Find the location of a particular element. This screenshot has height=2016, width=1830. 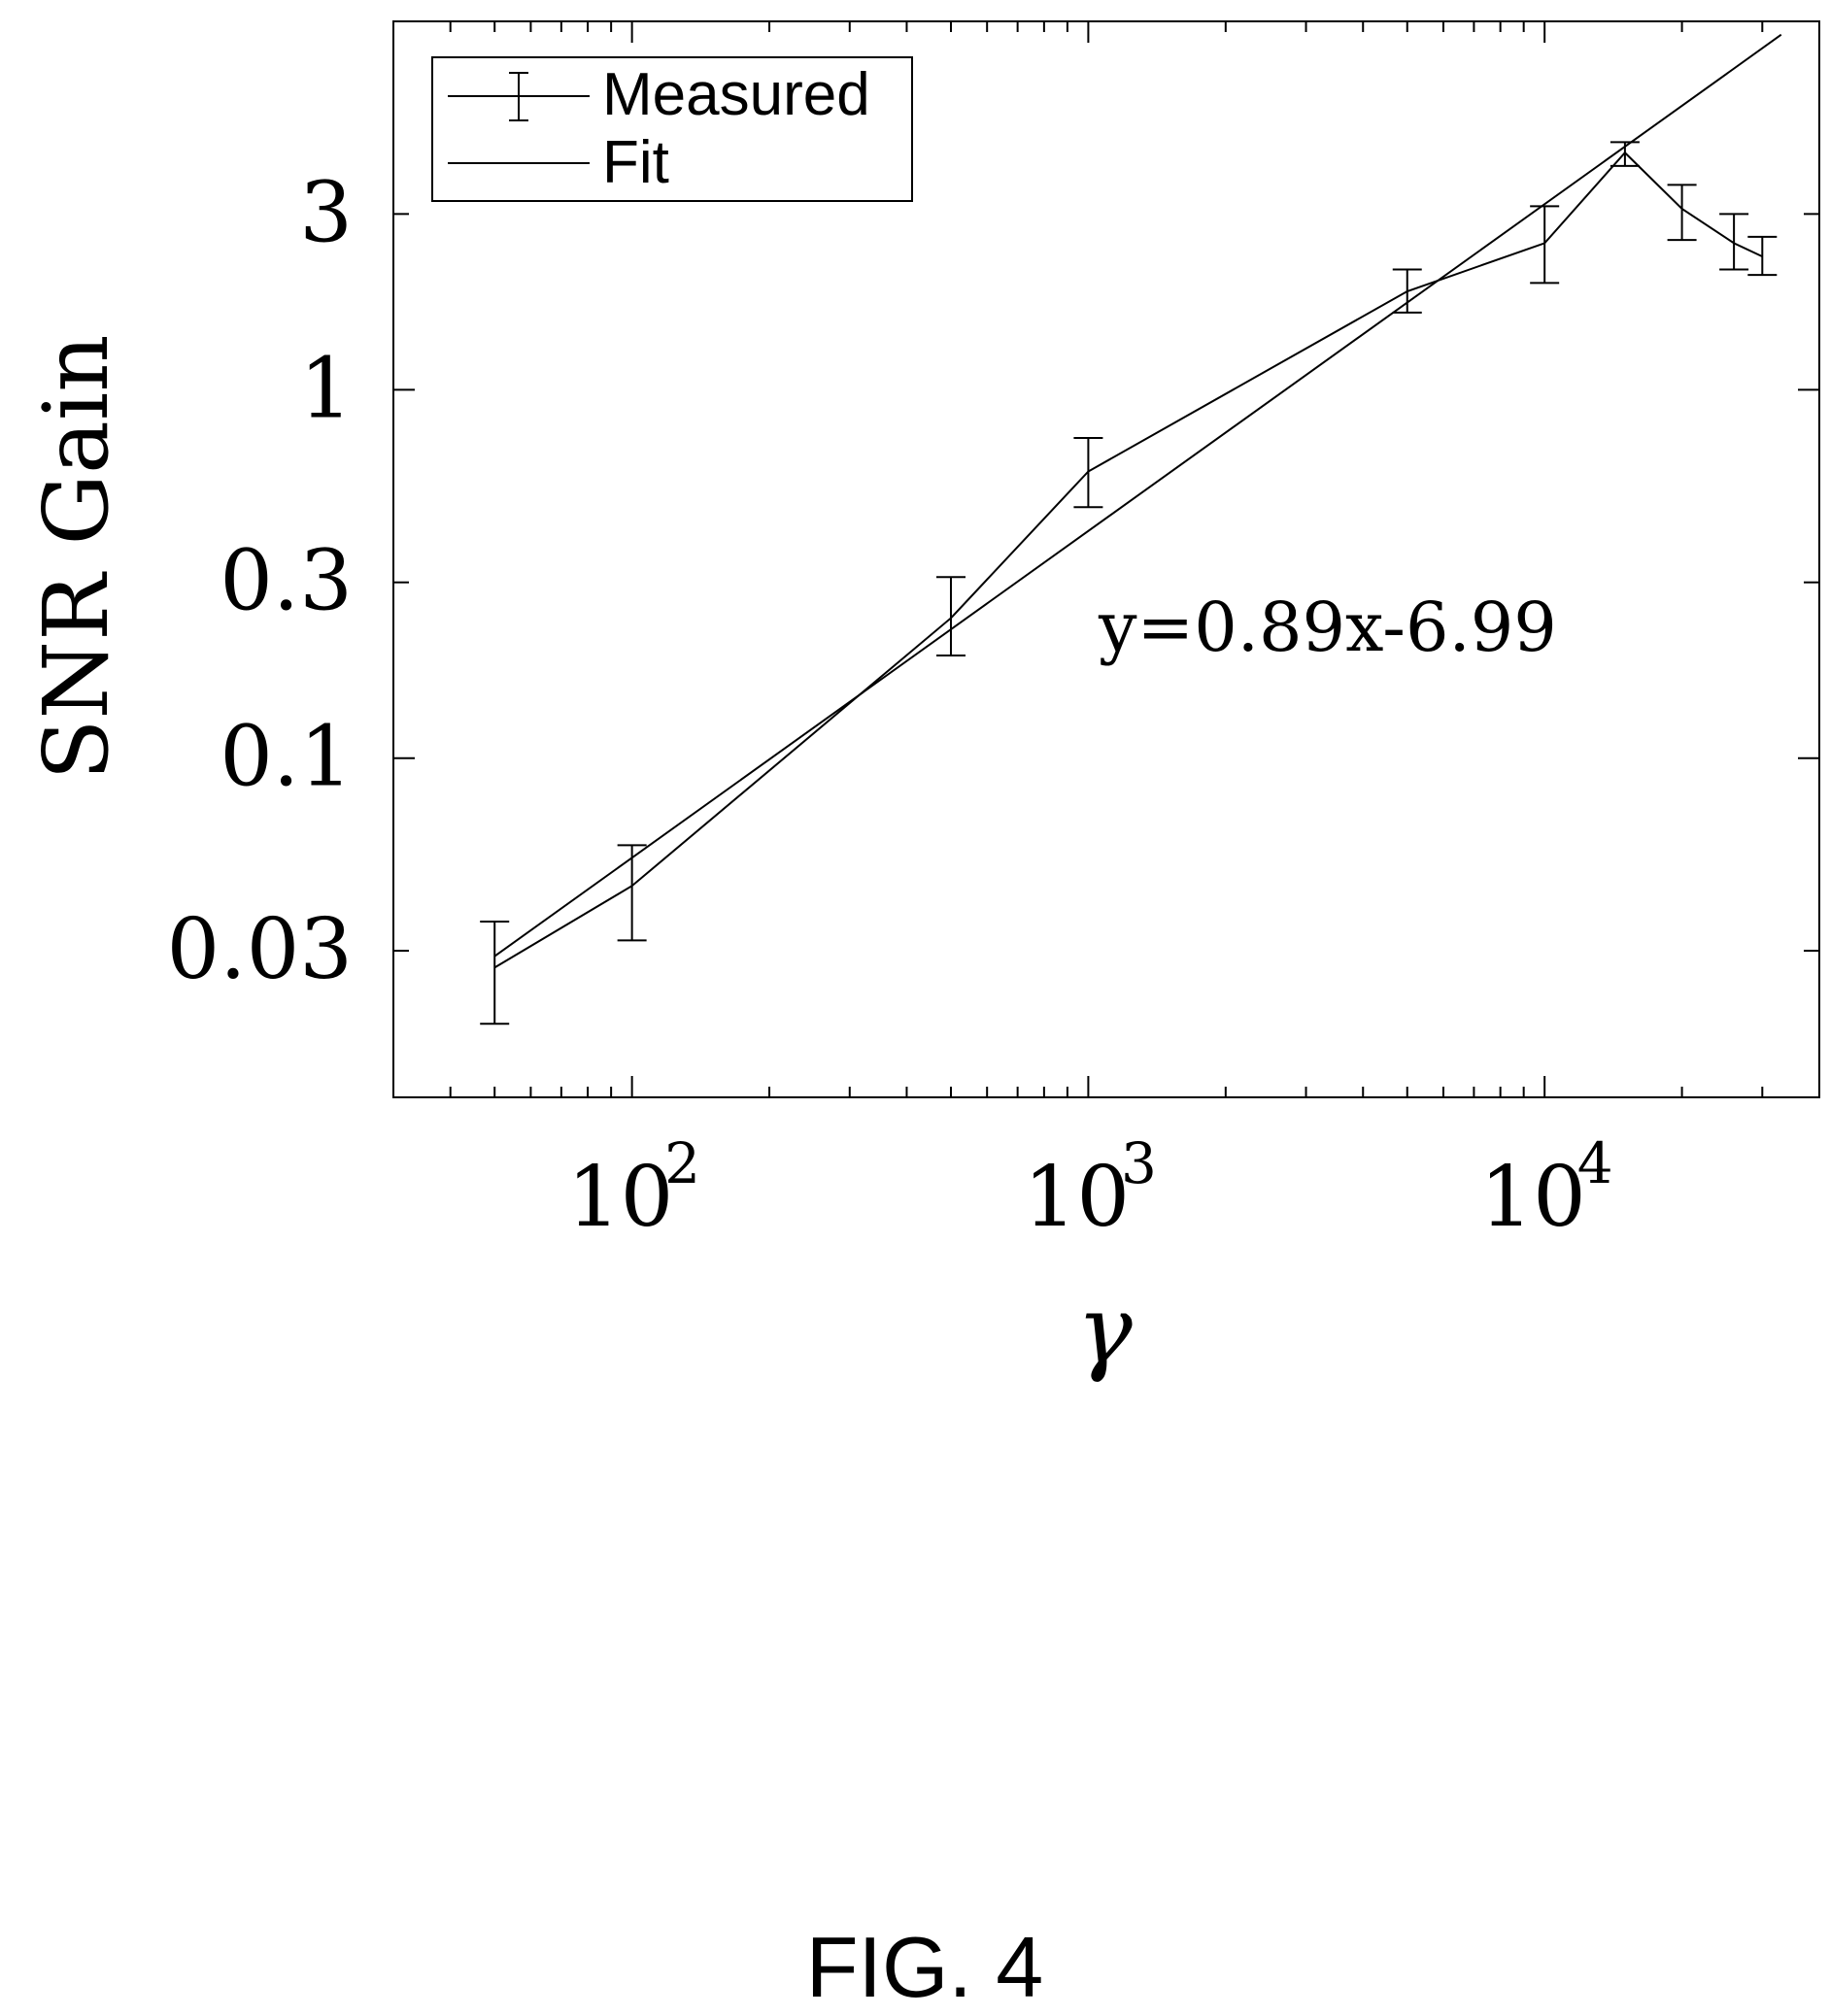

legend-item-fit: Fit is located at coordinates (559, 162).